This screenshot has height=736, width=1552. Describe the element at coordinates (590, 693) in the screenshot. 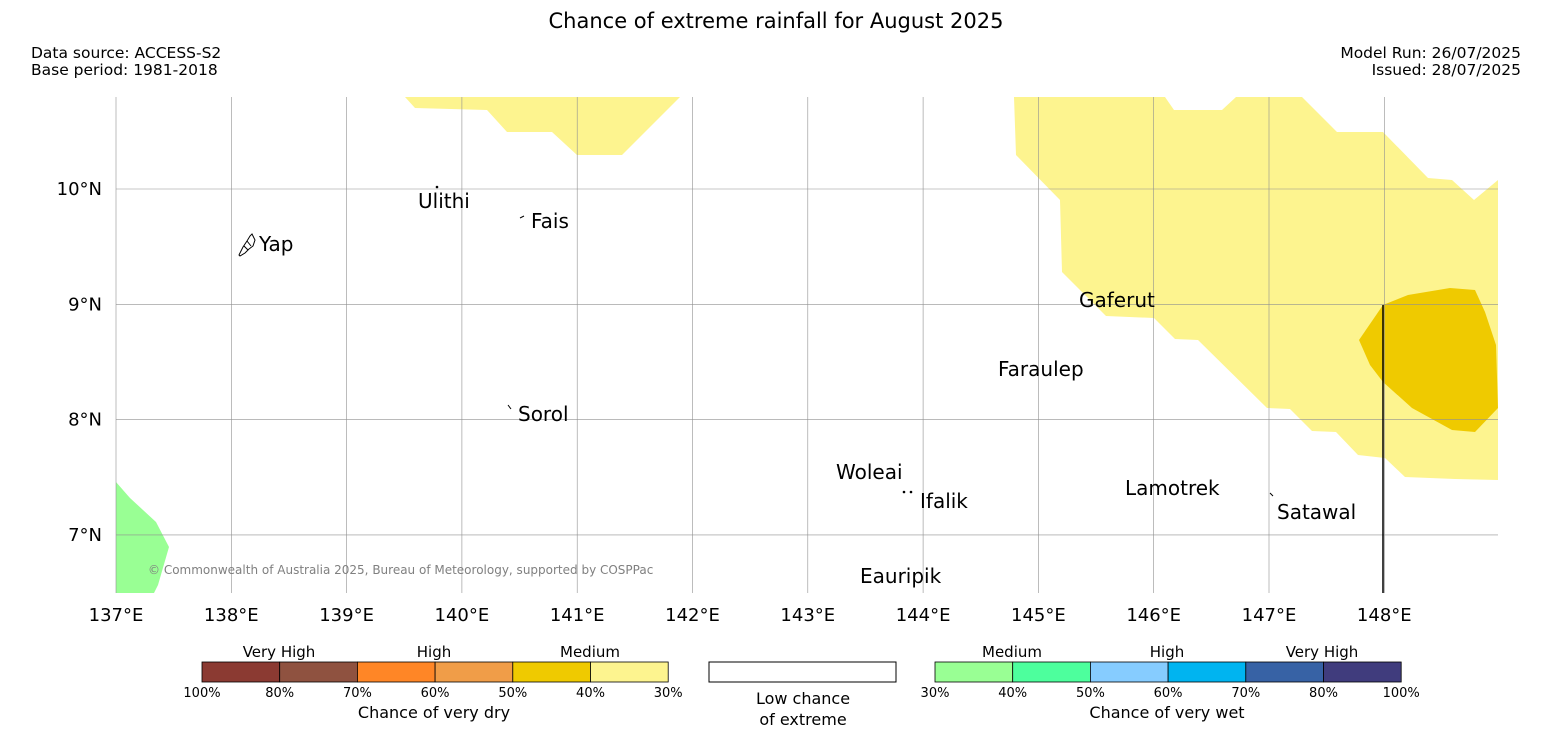

I see `dry-percent-label: 40%` at that location.